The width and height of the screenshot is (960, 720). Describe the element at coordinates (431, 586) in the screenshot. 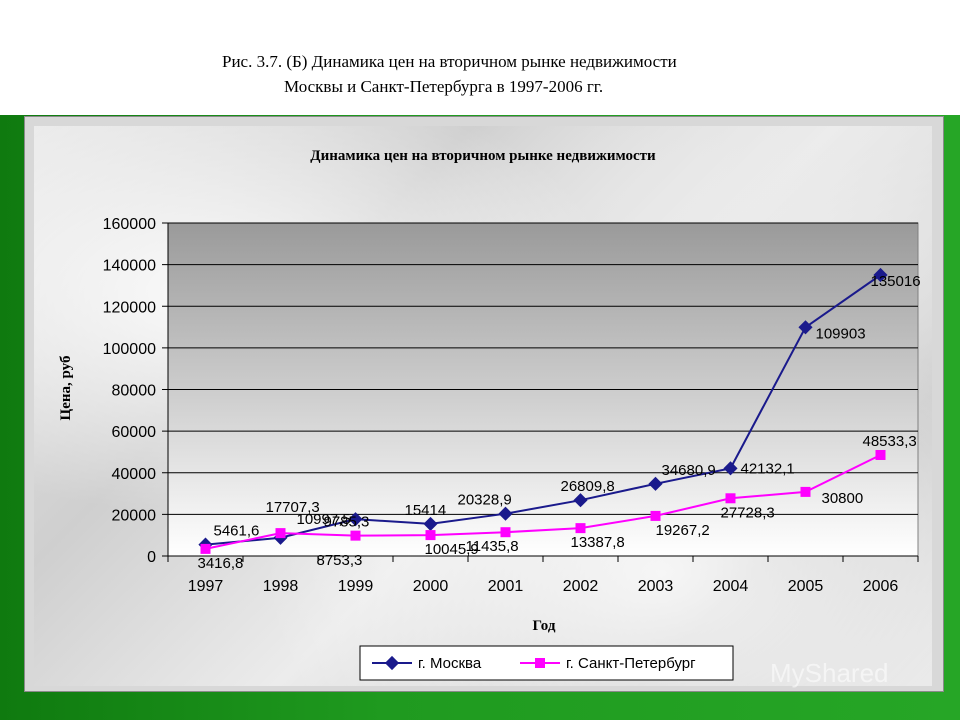

I see `x-tick-label: 2000` at that location.